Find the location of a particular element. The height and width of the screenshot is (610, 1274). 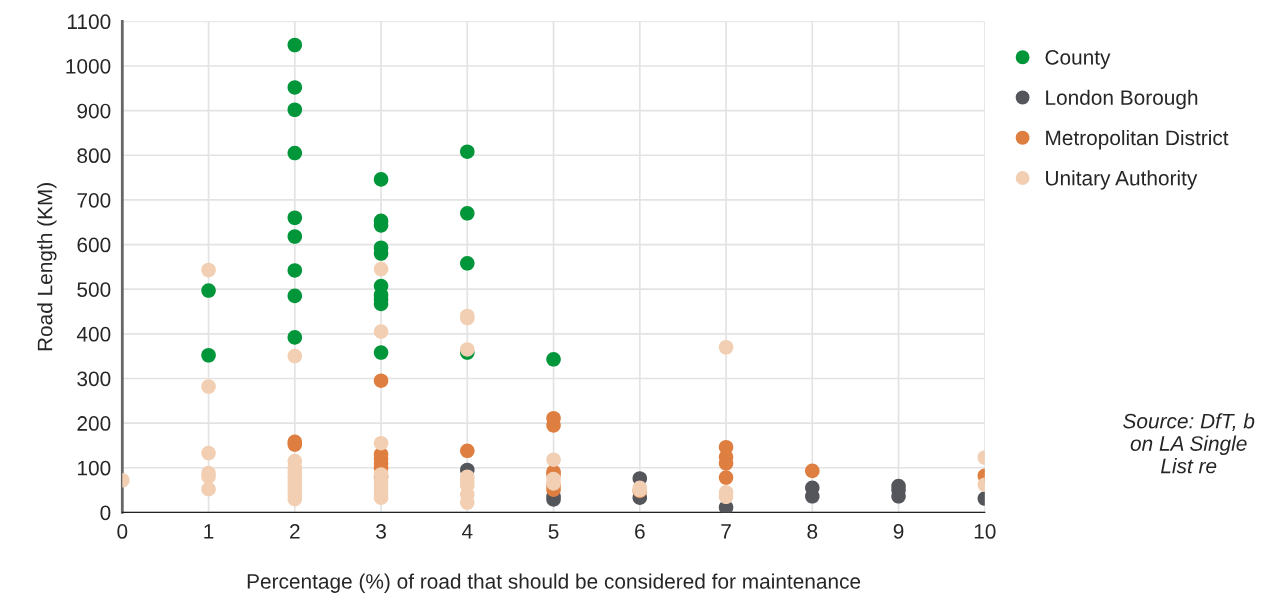

x-tick-label: 6 is located at coordinates (640, 531).